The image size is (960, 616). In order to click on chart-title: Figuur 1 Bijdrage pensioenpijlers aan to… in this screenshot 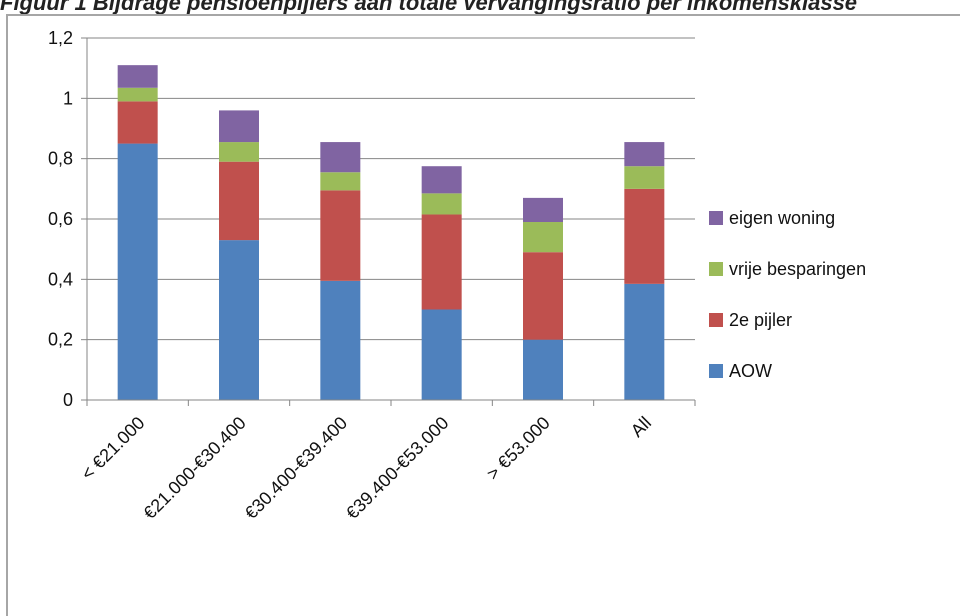, I will do `click(429, 7)`.